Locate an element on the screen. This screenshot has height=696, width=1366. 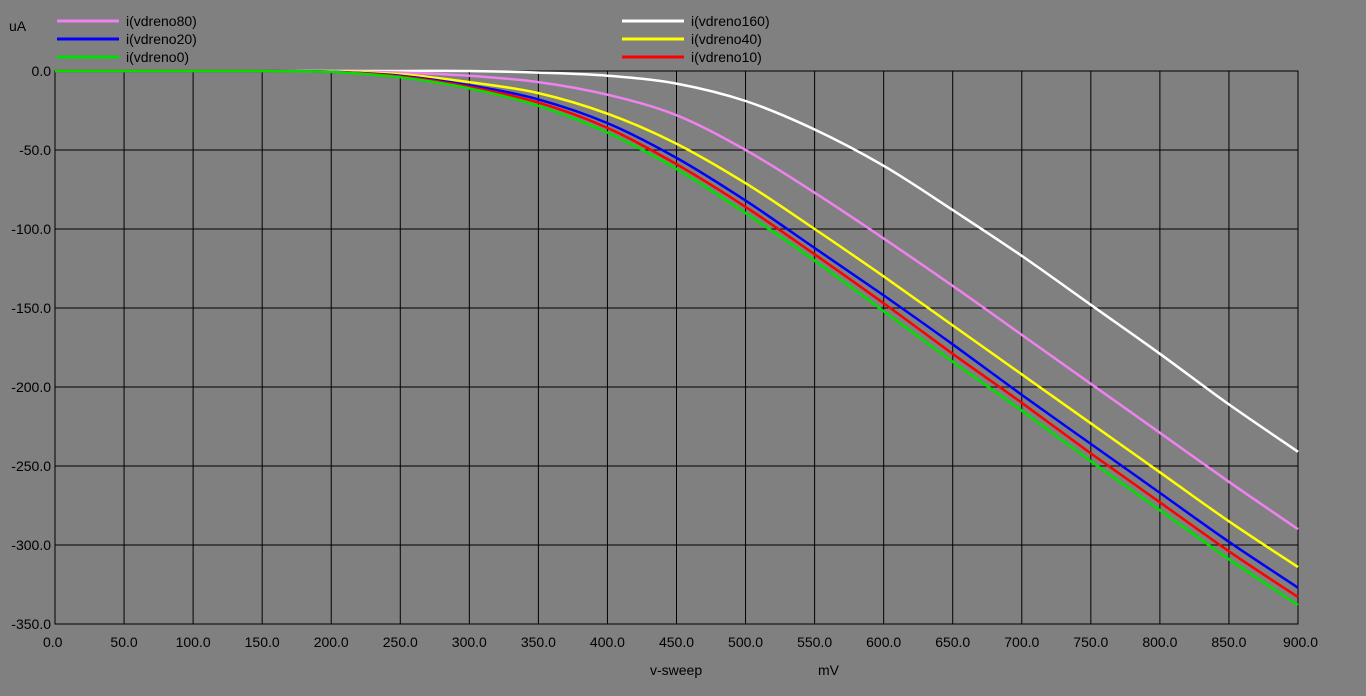
x-tick-label: 300.0 is located at coordinates (469, 642).